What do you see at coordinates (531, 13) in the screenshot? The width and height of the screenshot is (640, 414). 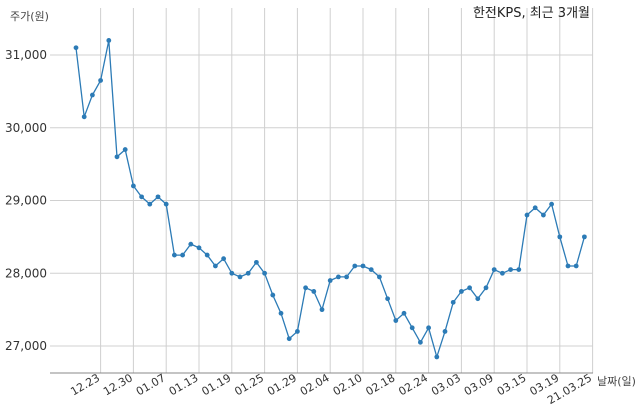 I see `chart-title: 한전KPS, 최근 3개월` at bounding box center [531, 13].